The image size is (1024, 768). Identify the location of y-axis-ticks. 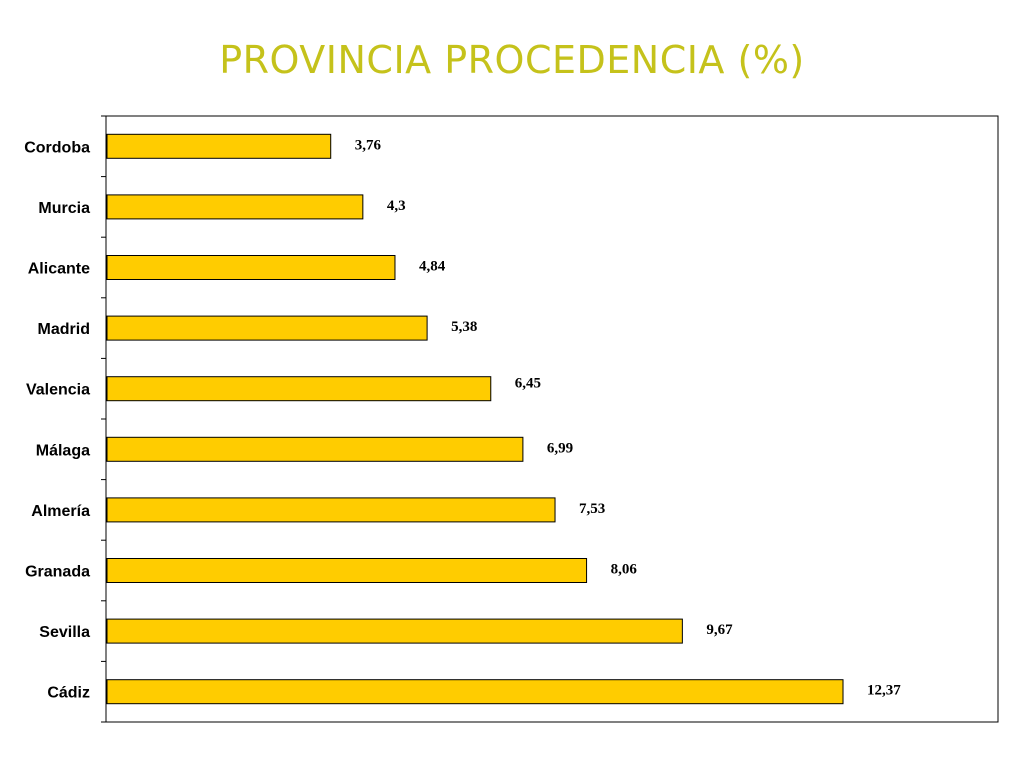
(103, 419).